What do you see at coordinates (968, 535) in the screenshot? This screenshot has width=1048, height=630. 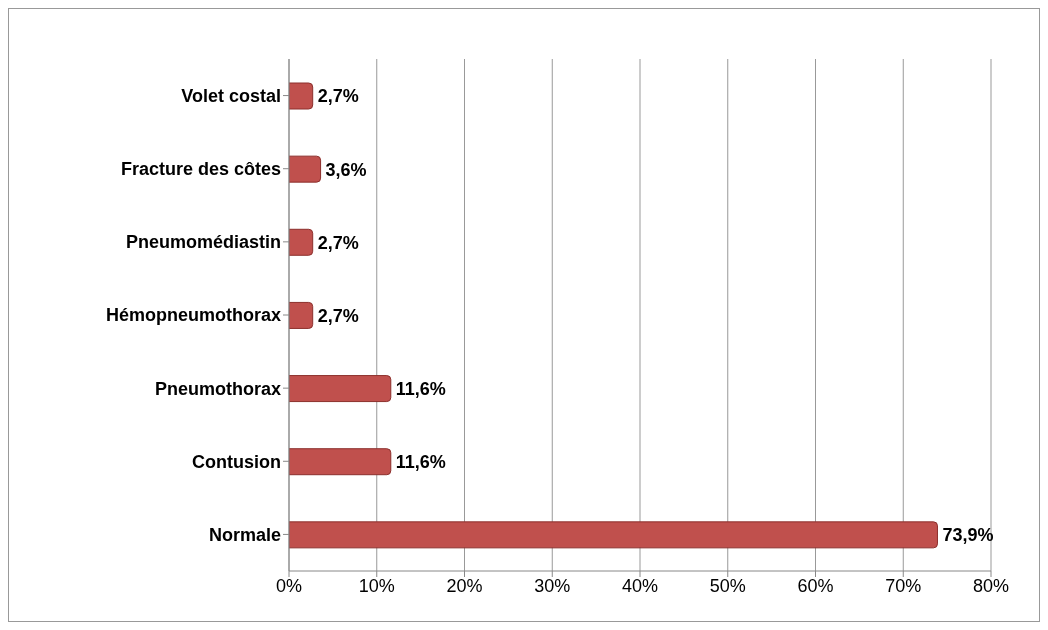 I see `data-label: 73,9%` at bounding box center [968, 535].